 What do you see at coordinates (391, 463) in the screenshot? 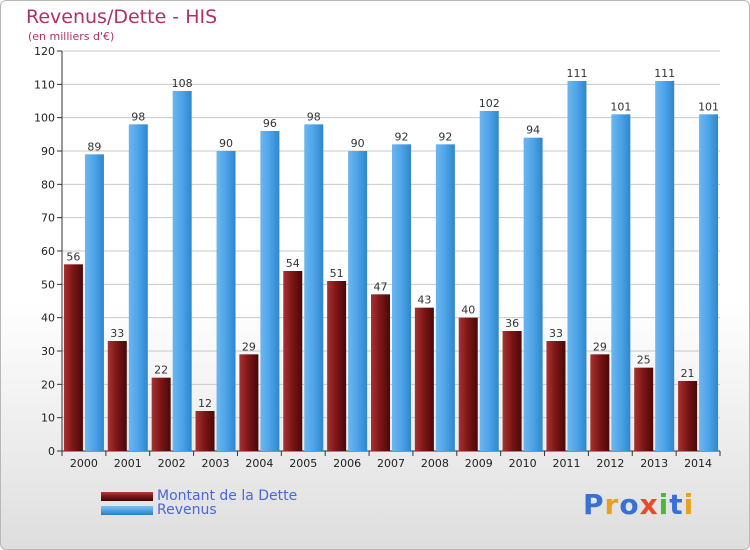
I see `x-tick-label: 2007` at bounding box center [391, 463].